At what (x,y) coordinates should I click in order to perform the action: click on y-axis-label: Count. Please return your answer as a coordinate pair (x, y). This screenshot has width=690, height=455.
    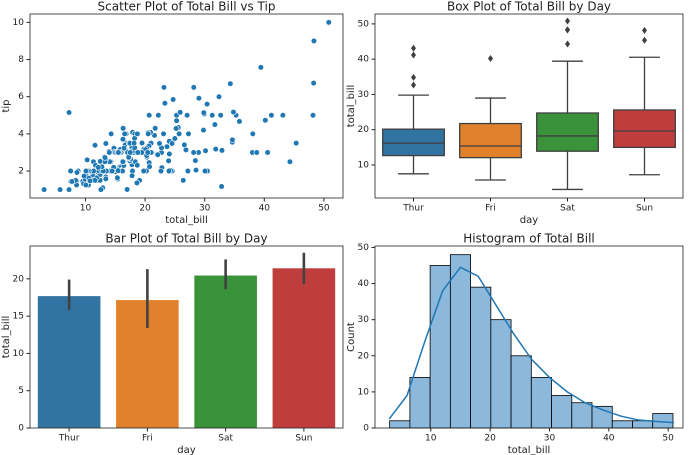
    Looking at the image, I should click on (351, 337).